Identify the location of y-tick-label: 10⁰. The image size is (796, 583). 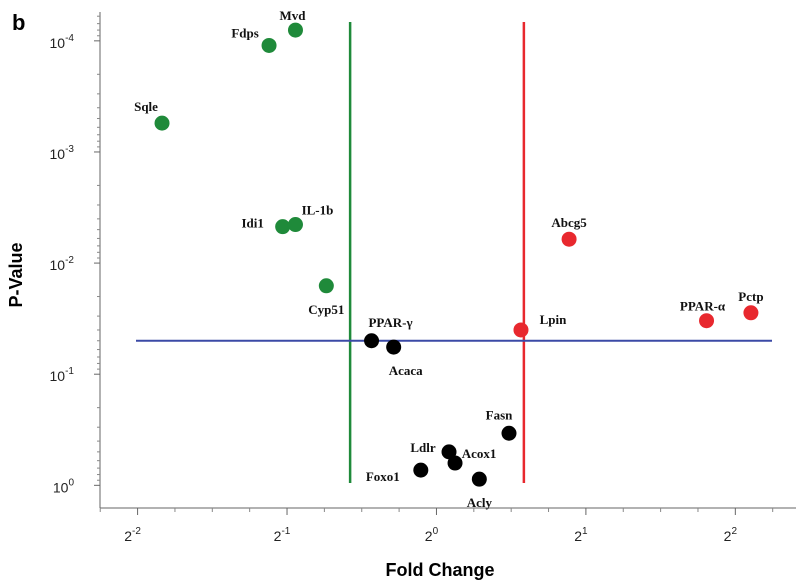
(64, 486).